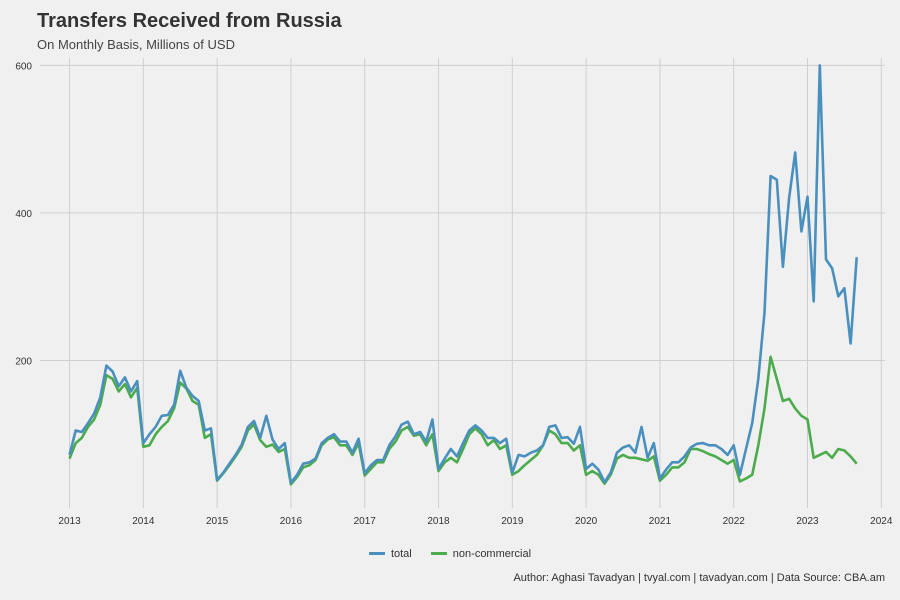  I want to click on legend-item-total: total, so click(390, 553).